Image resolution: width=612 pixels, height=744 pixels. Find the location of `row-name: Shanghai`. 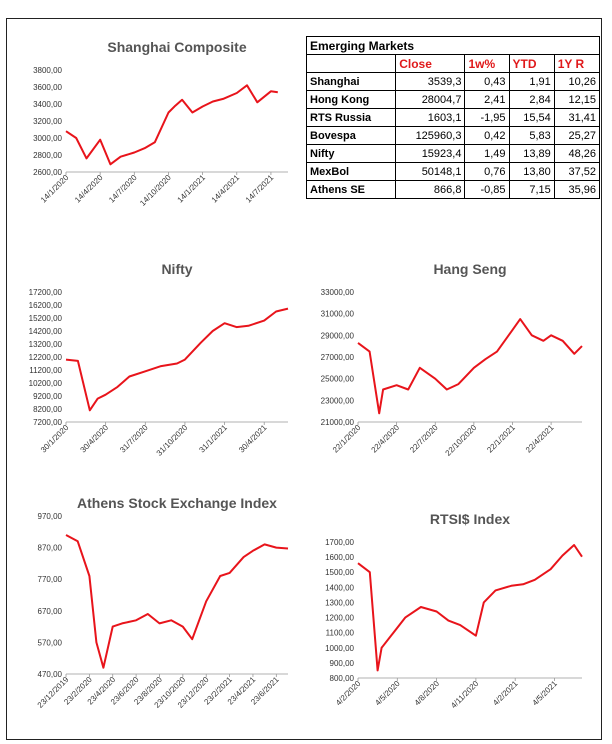

row-name: Shanghai is located at coordinates (351, 81).